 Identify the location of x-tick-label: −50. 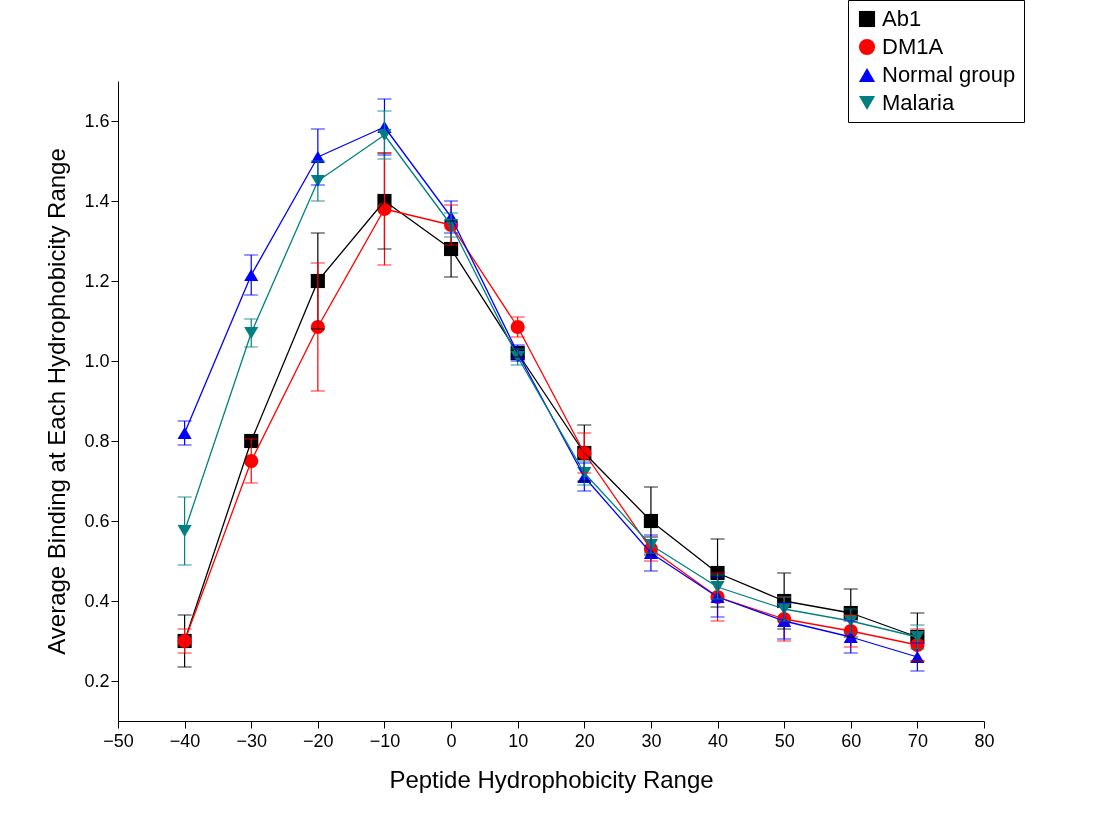
(118, 740).